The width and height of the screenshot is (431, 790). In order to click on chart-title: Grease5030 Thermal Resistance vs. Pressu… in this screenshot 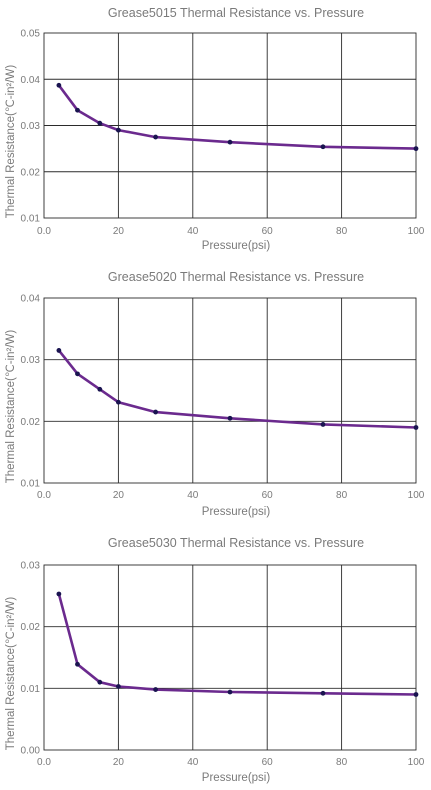, I will do `click(236, 543)`.